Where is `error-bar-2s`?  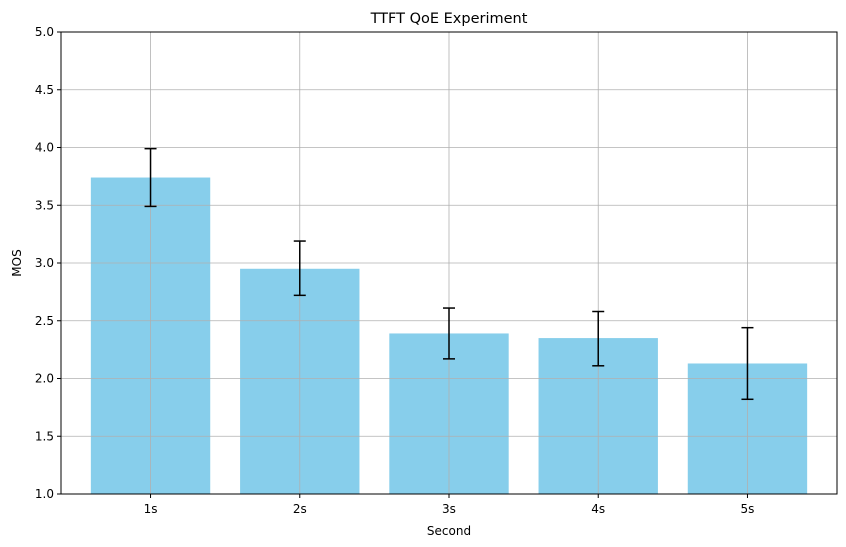 error-bar-2s is located at coordinates (299, 268).